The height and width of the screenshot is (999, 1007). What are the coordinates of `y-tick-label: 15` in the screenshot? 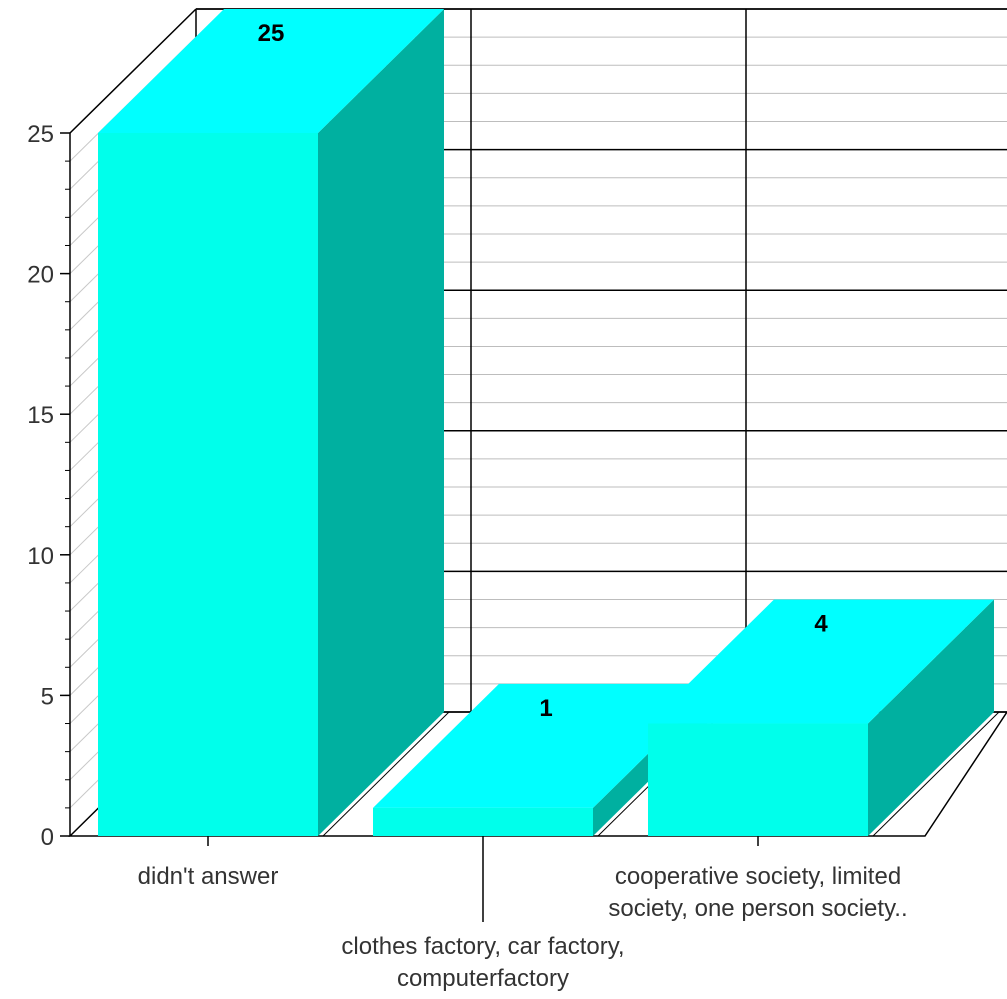 It's located at (40, 415).